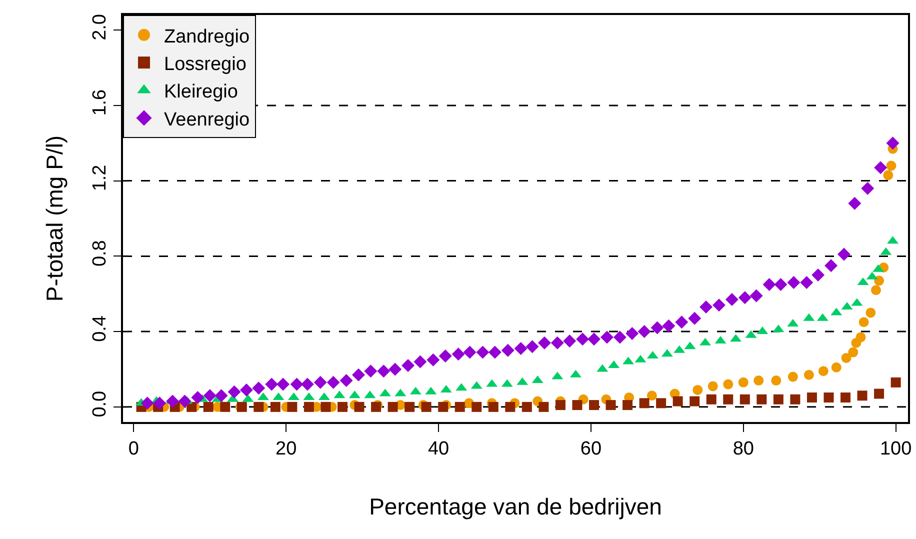  What do you see at coordinates (896, 449) in the screenshot?
I see `x-tick-label: 100` at bounding box center [896, 449].